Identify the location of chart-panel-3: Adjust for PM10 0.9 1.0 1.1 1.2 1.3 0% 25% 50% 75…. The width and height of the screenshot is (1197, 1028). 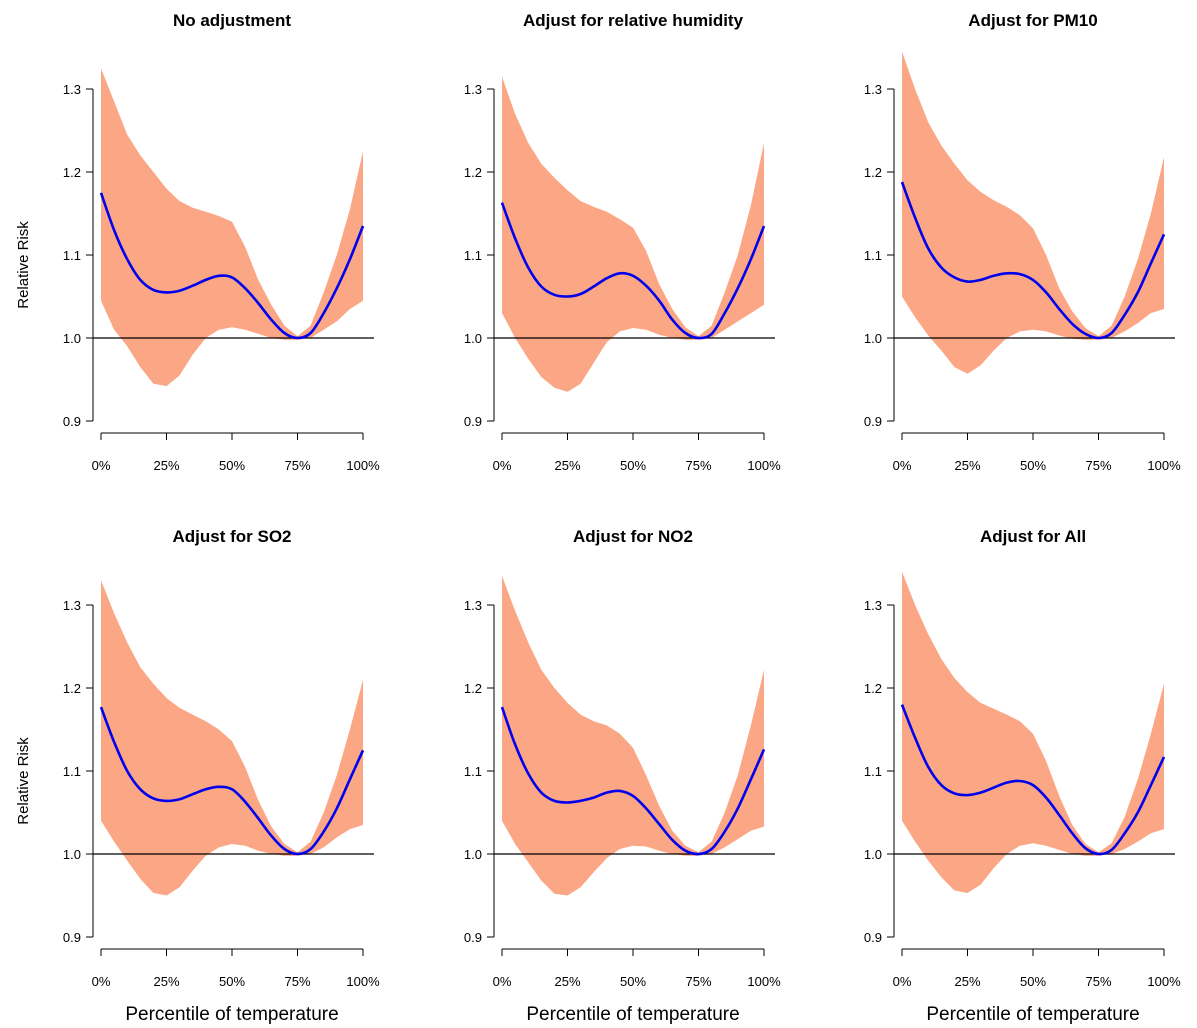
(1022, 242).